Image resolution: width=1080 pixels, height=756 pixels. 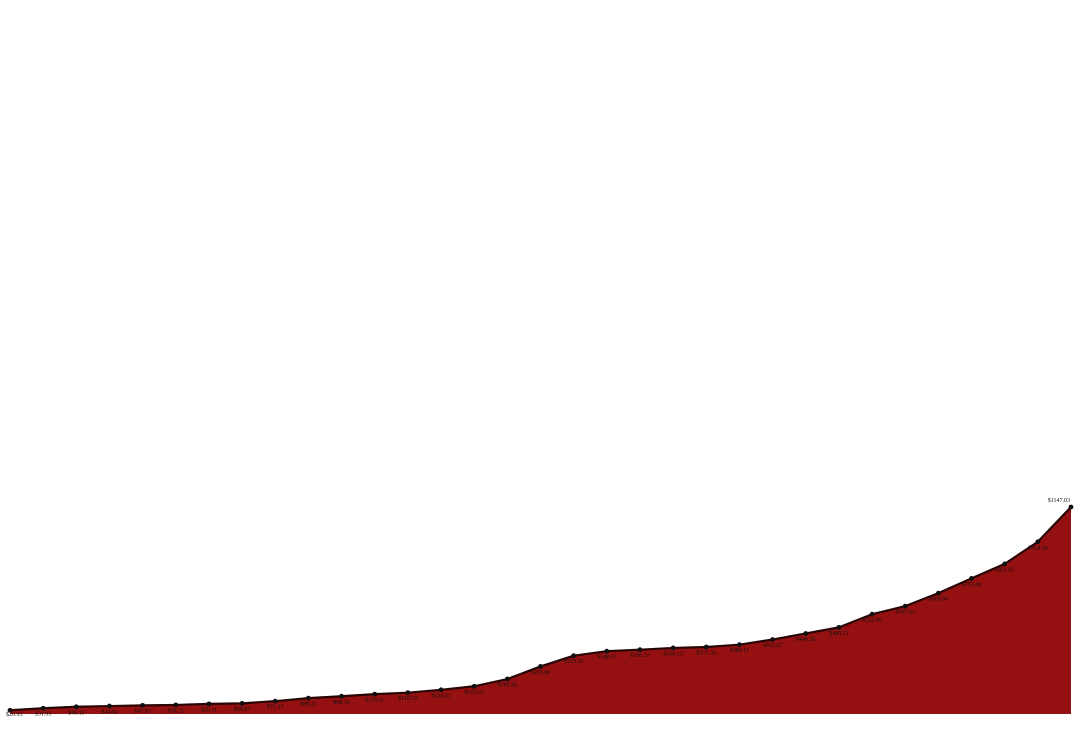 What do you see at coordinates (1038, 547) in the screenshot?
I see `data-label: $954.36` at bounding box center [1038, 547].